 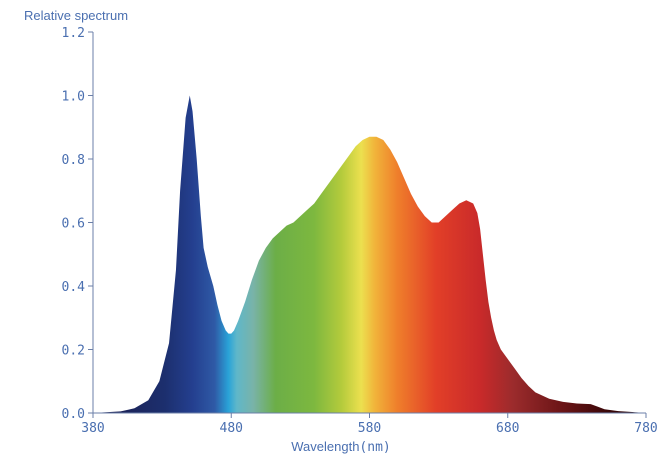 What do you see at coordinates (92, 428) in the screenshot?
I see `x-tick-label: 380` at bounding box center [92, 428].